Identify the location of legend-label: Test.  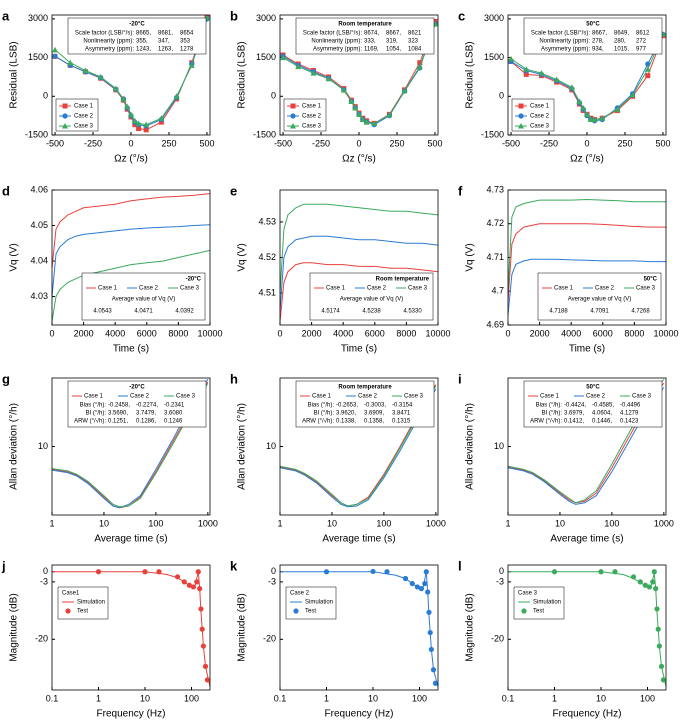
(538, 612).